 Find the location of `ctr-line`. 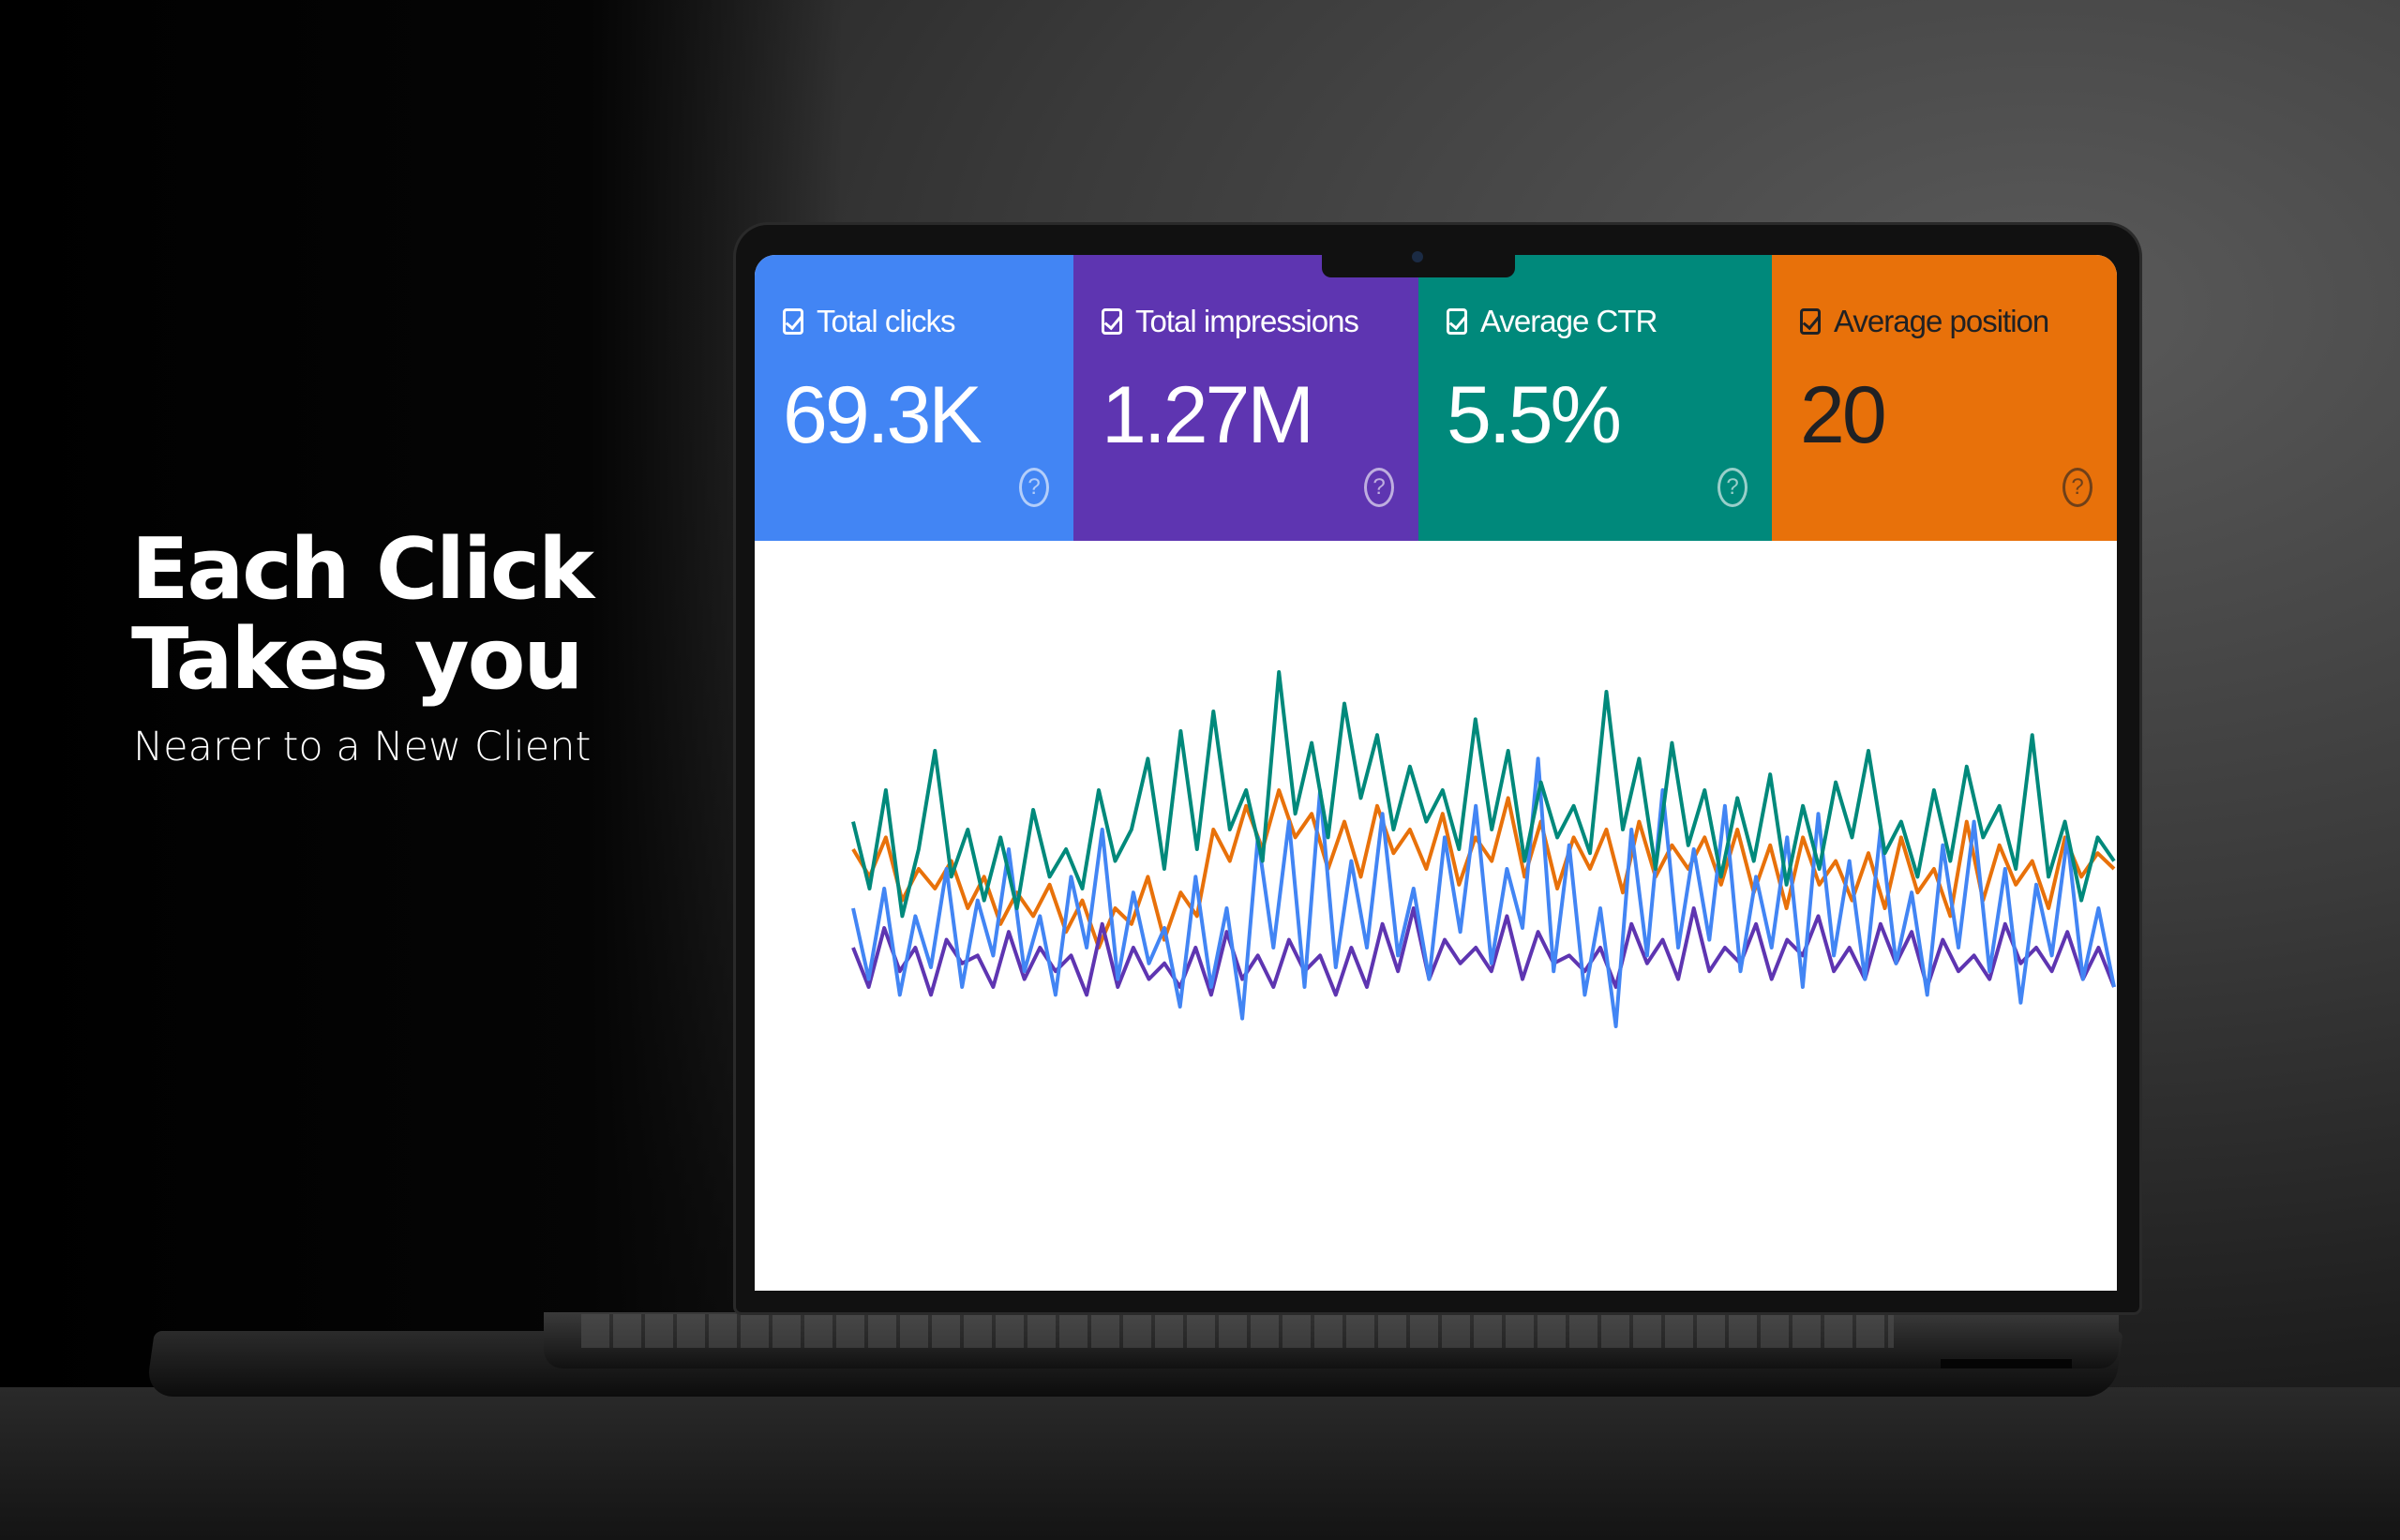

ctr-line is located at coordinates (1483, 794).